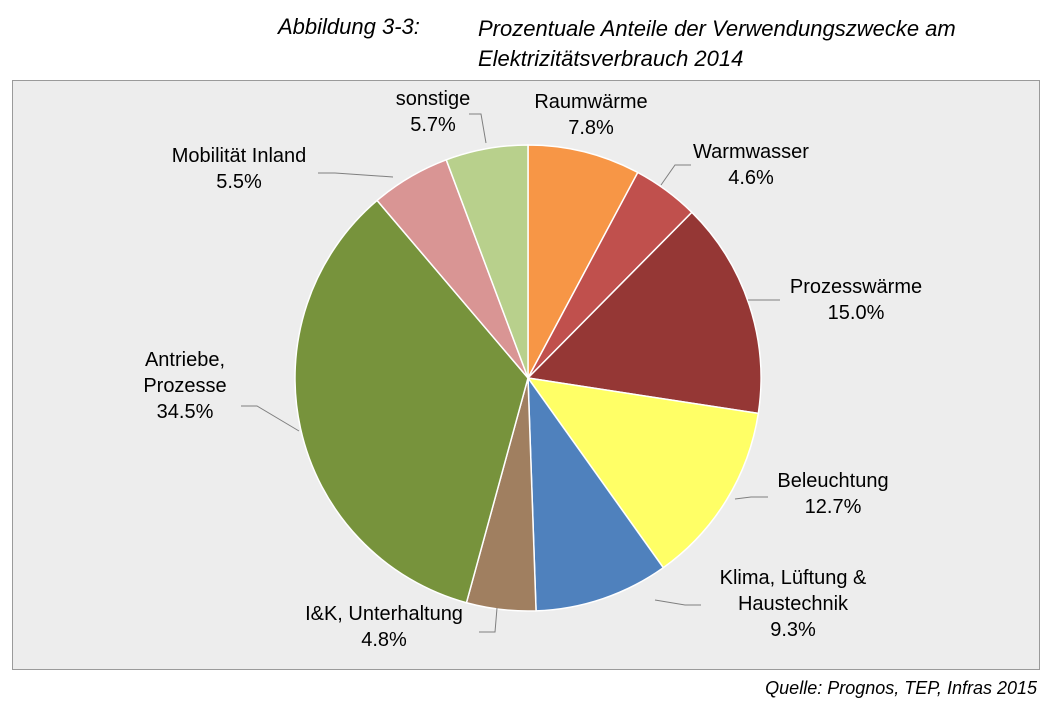  What do you see at coordinates (185, 360) in the screenshot?
I see `slice-name-label-7: Antriebe,` at bounding box center [185, 360].